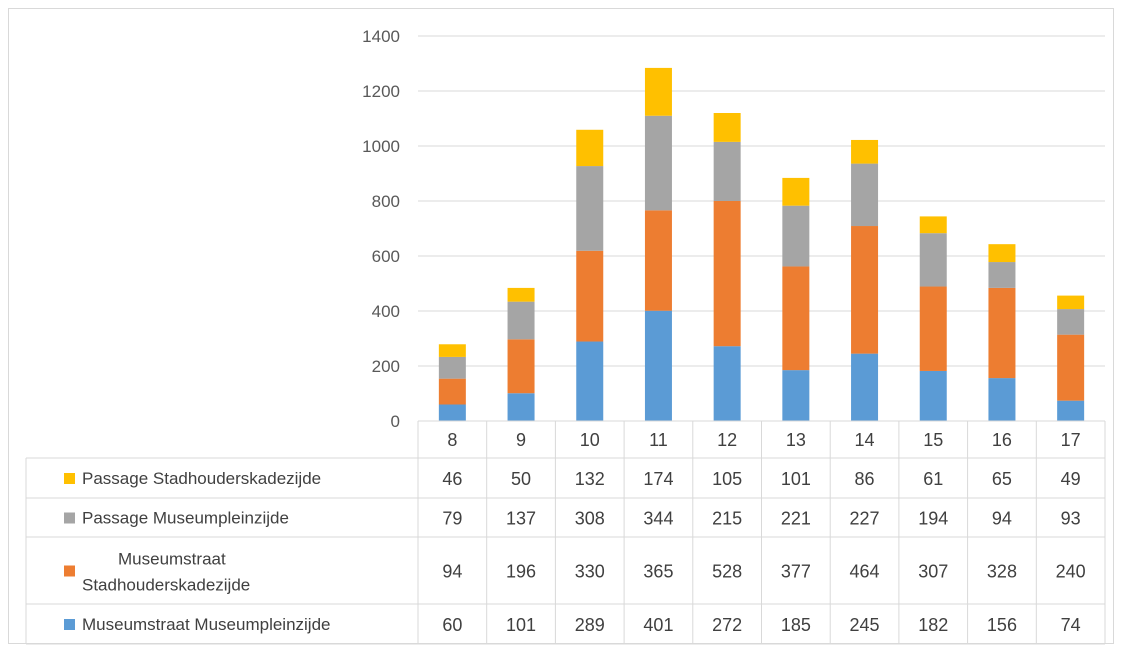  What do you see at coordinates (1071, 479) in the screenshot?
I see `data-label: 49` at bounding box center [1071, 479].